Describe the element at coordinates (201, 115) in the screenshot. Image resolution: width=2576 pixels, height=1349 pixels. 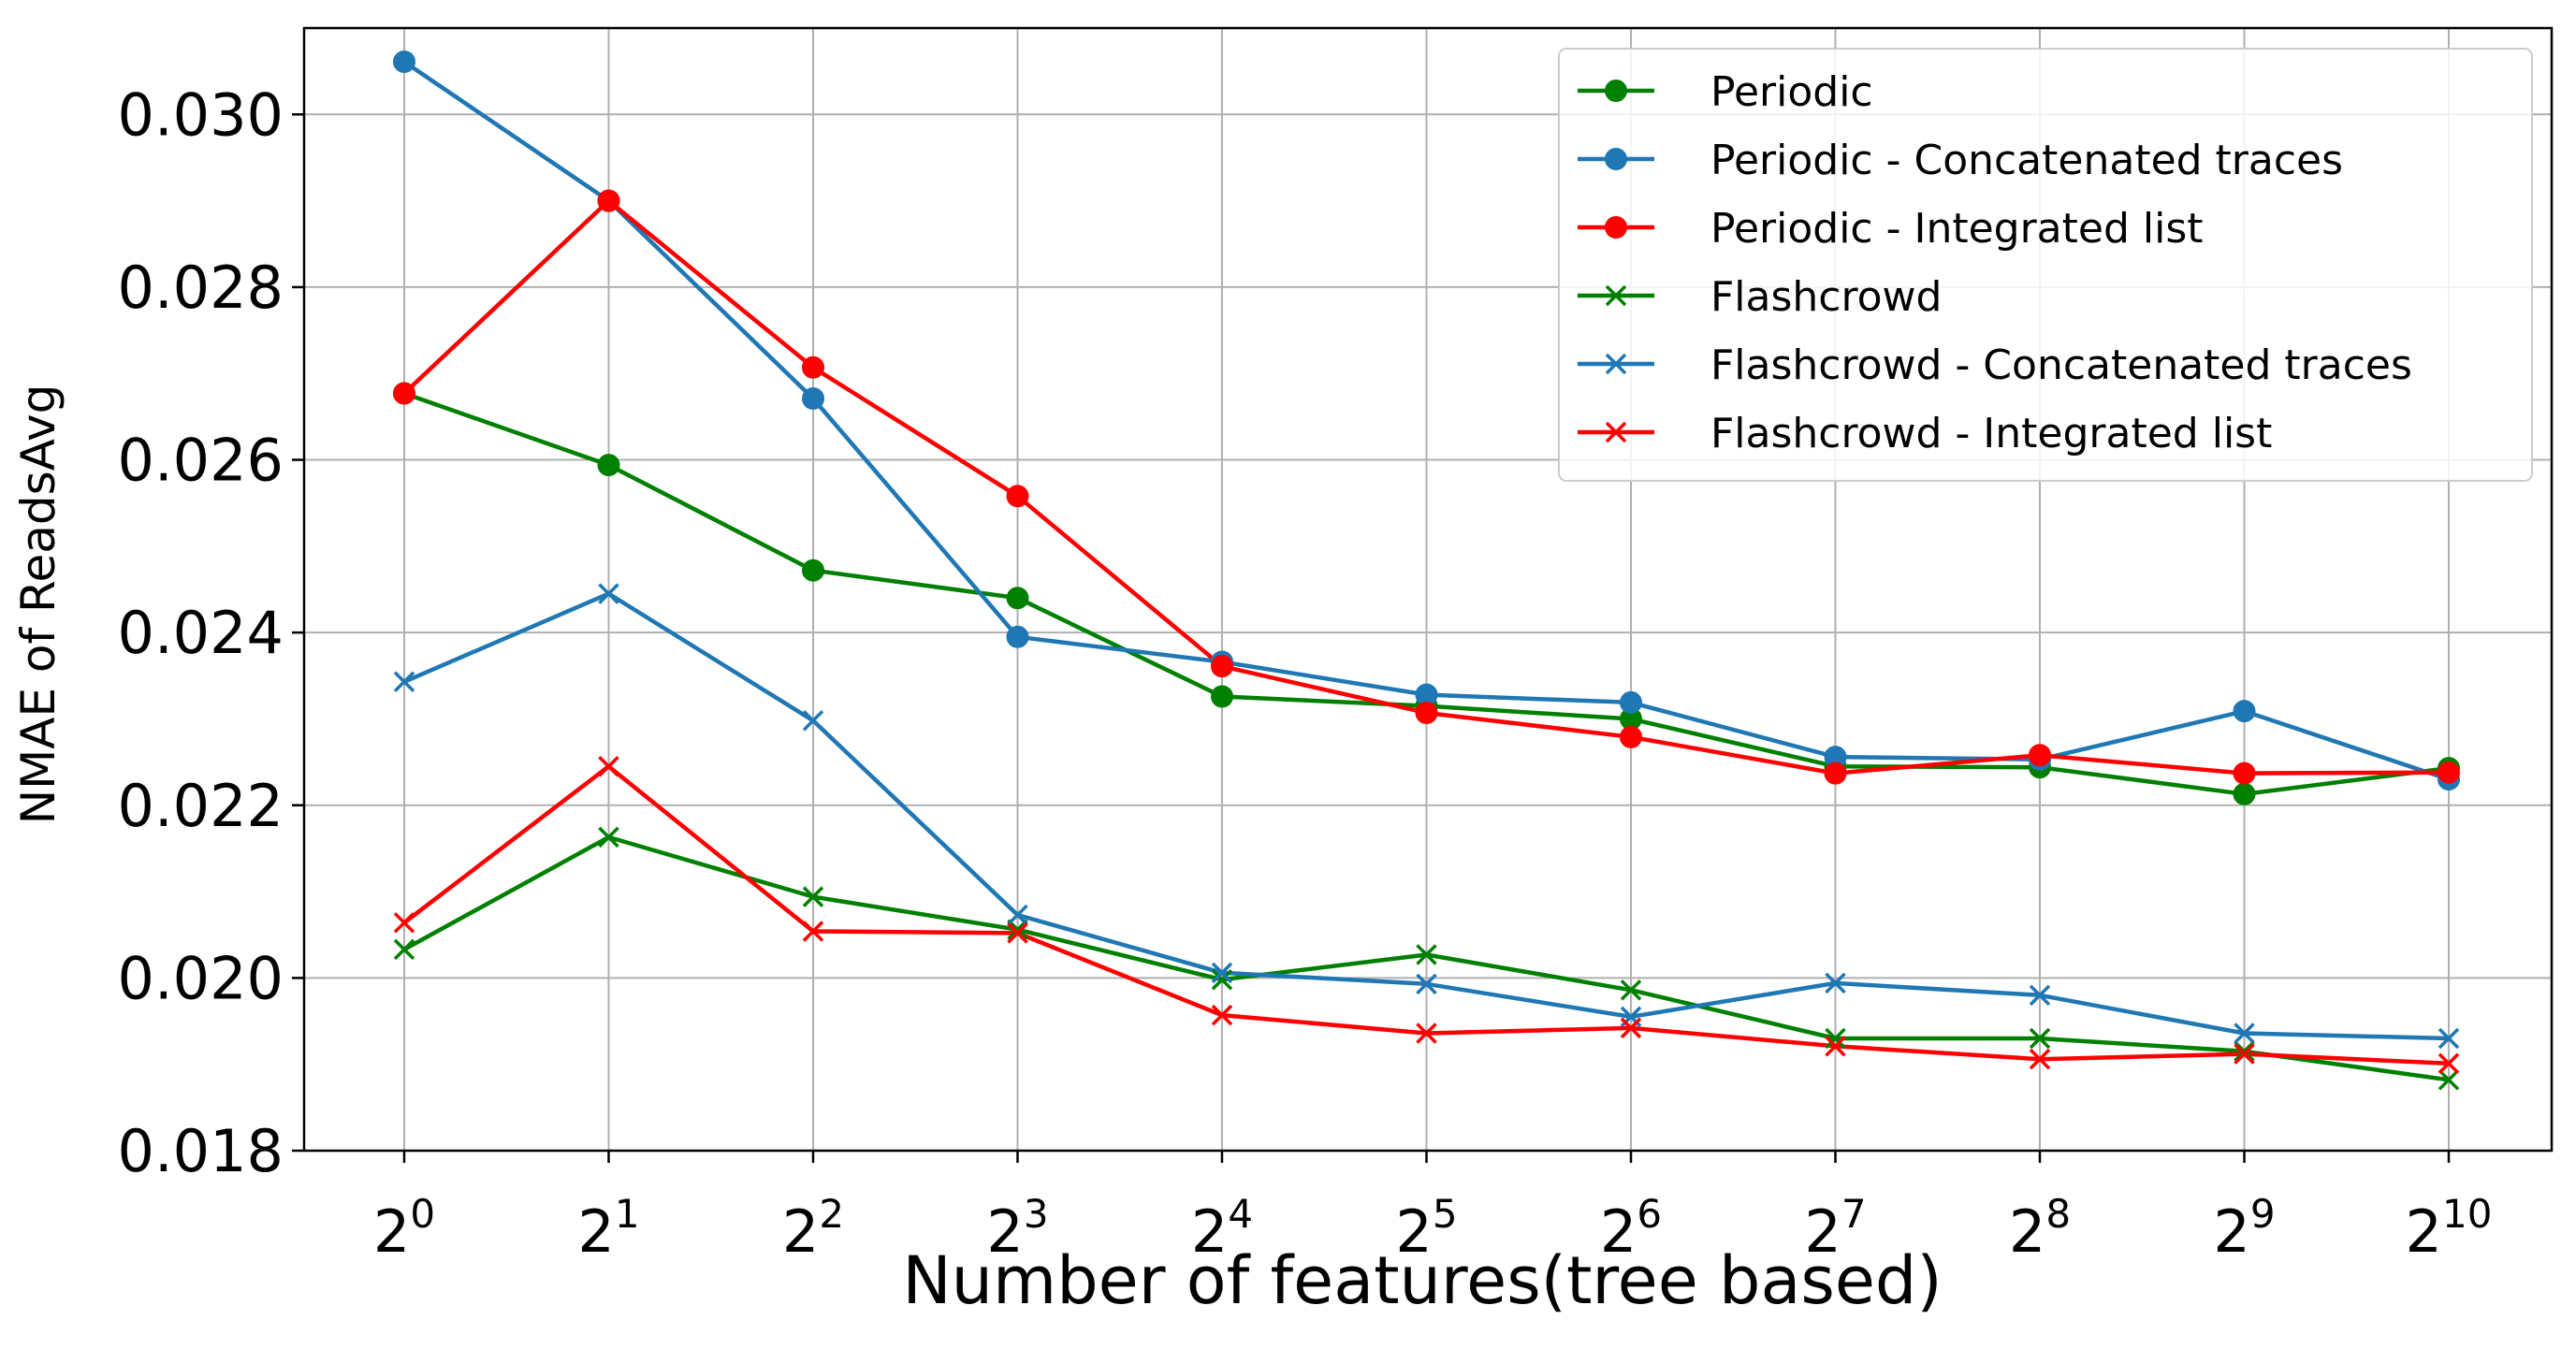
I see `y-tick-label: 0.030` at that location.